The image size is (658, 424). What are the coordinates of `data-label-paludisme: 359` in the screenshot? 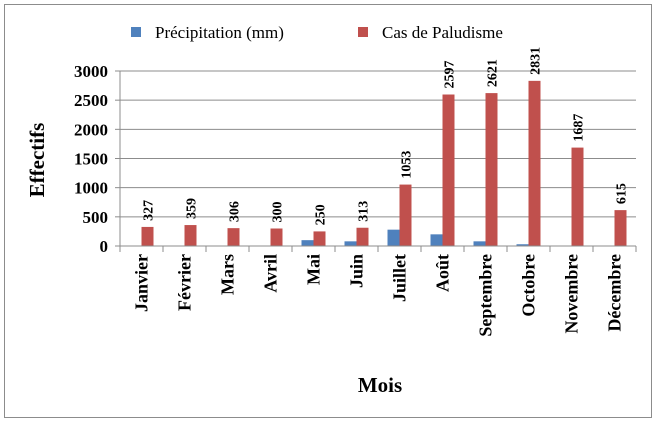 It's located at (192, 208).